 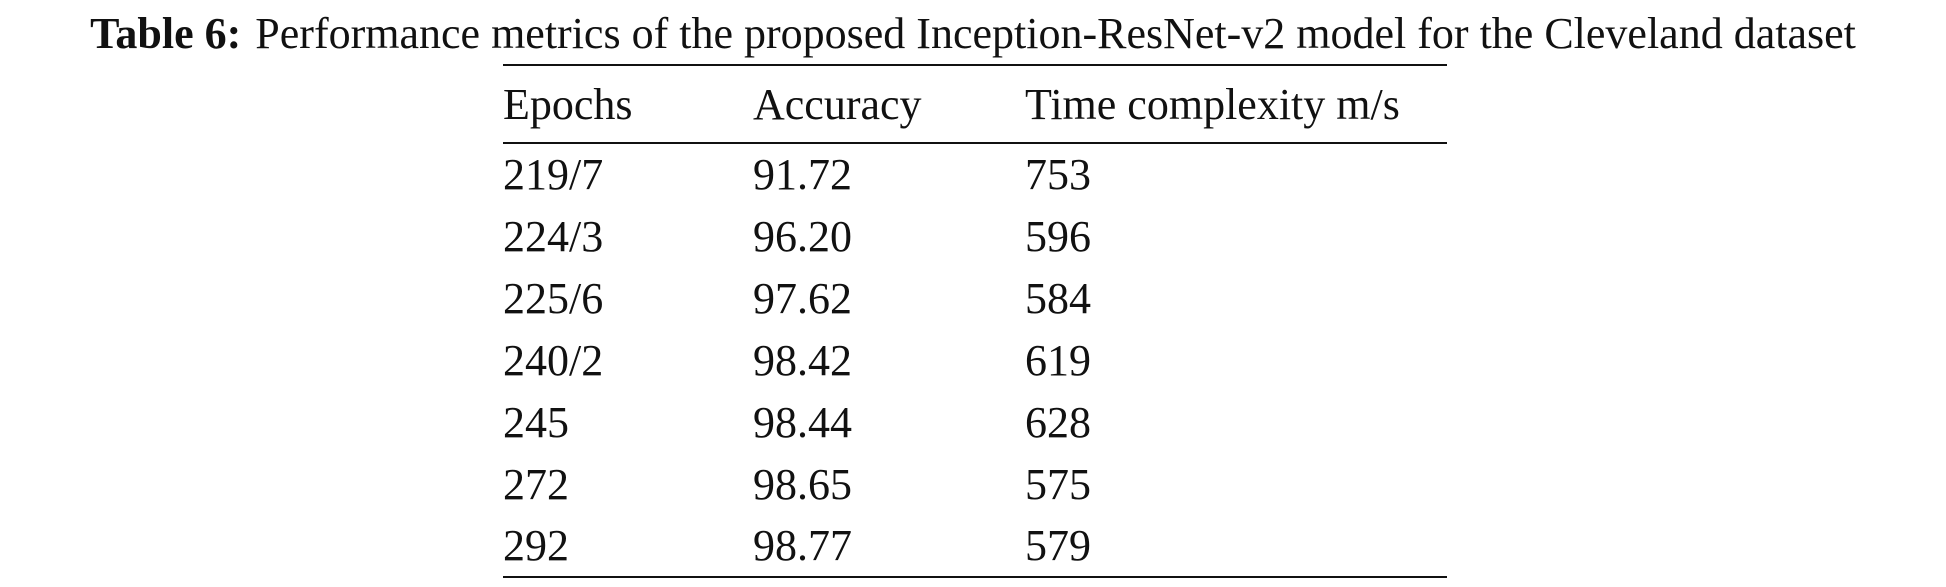 I want to click on table-row: 272 98.65 575, so click(x=975, y=484).